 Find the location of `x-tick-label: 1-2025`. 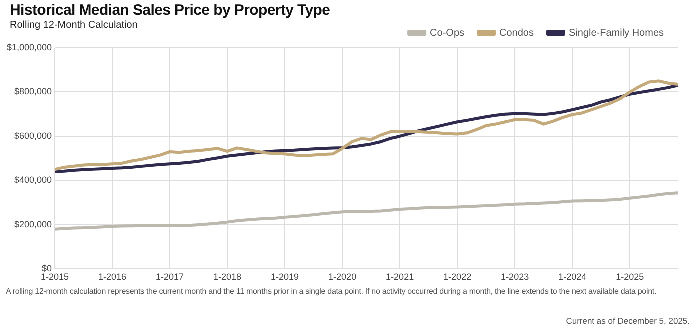

x-tick-label: 1-2025 is located at coordinates (630, 277).